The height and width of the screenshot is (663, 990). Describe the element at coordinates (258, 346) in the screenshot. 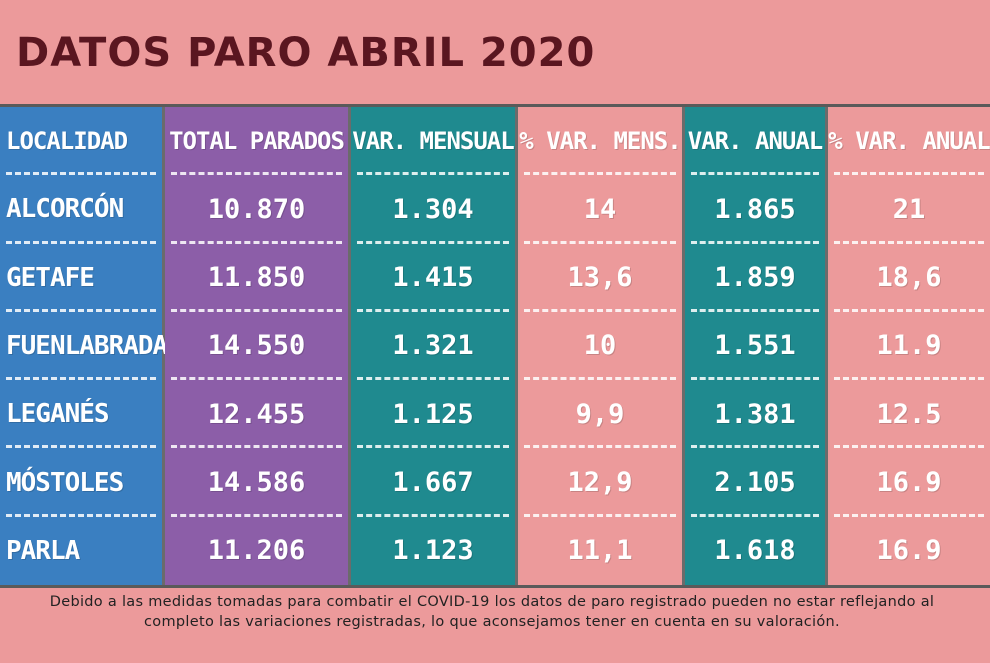

I see `cell-total-parados: 14.550` at that location.